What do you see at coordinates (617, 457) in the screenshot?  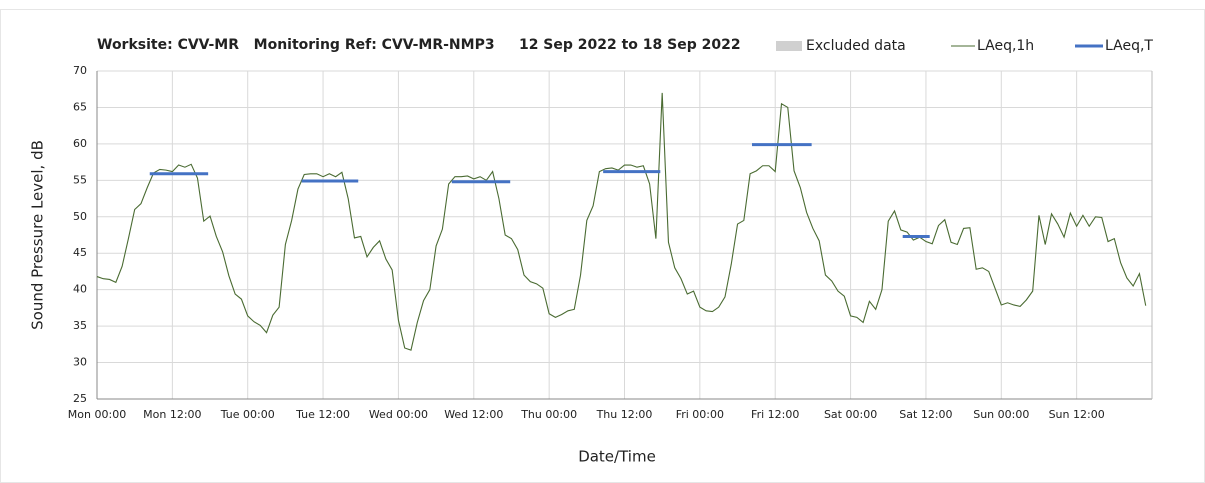 I see `x-axis-title: Date/Time` at bounding box center [617, 457].